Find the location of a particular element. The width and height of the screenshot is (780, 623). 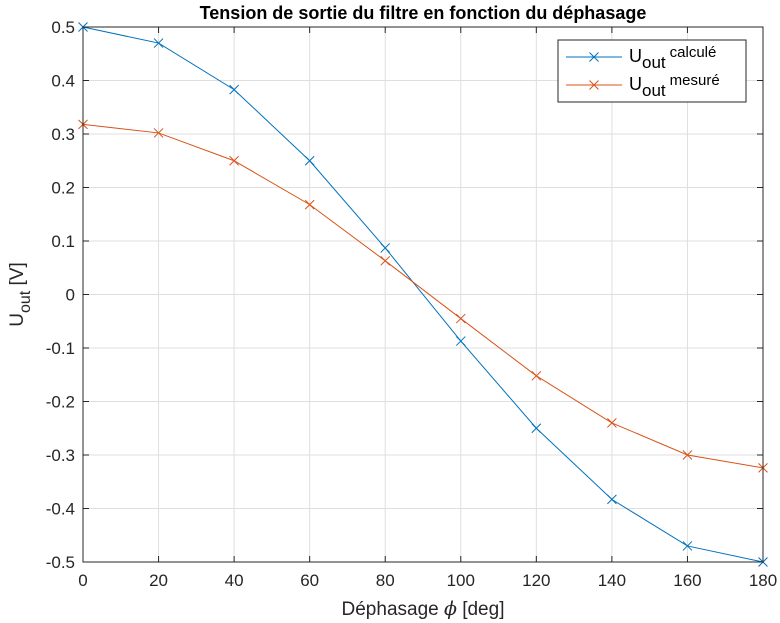

x-tick-label: 80 is located at coordinates (385, 580).